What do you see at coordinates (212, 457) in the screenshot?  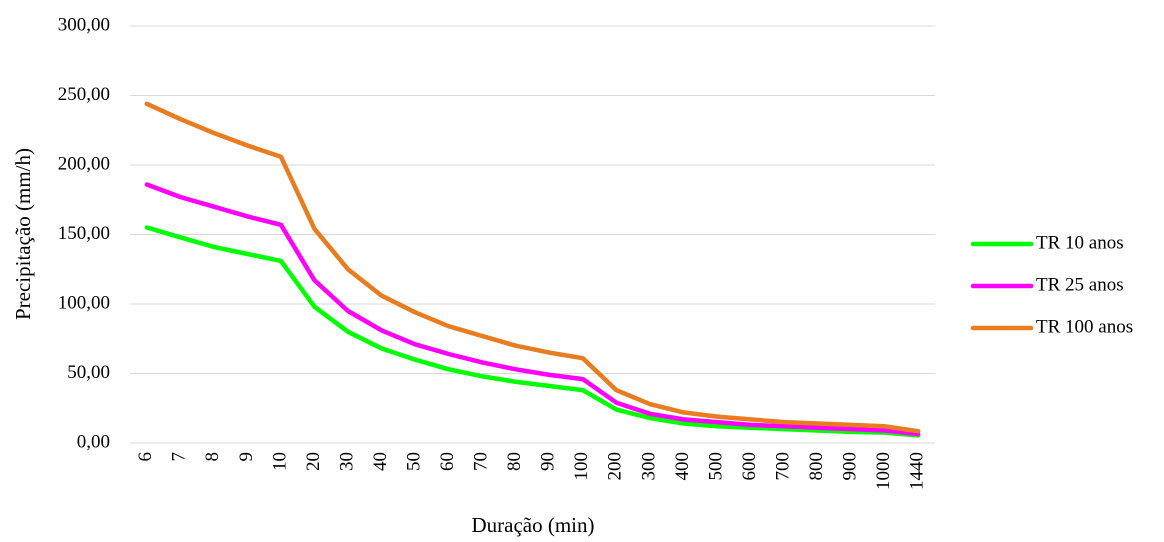 I see `x-tick-label: 8` at bounding box center [212, 457].